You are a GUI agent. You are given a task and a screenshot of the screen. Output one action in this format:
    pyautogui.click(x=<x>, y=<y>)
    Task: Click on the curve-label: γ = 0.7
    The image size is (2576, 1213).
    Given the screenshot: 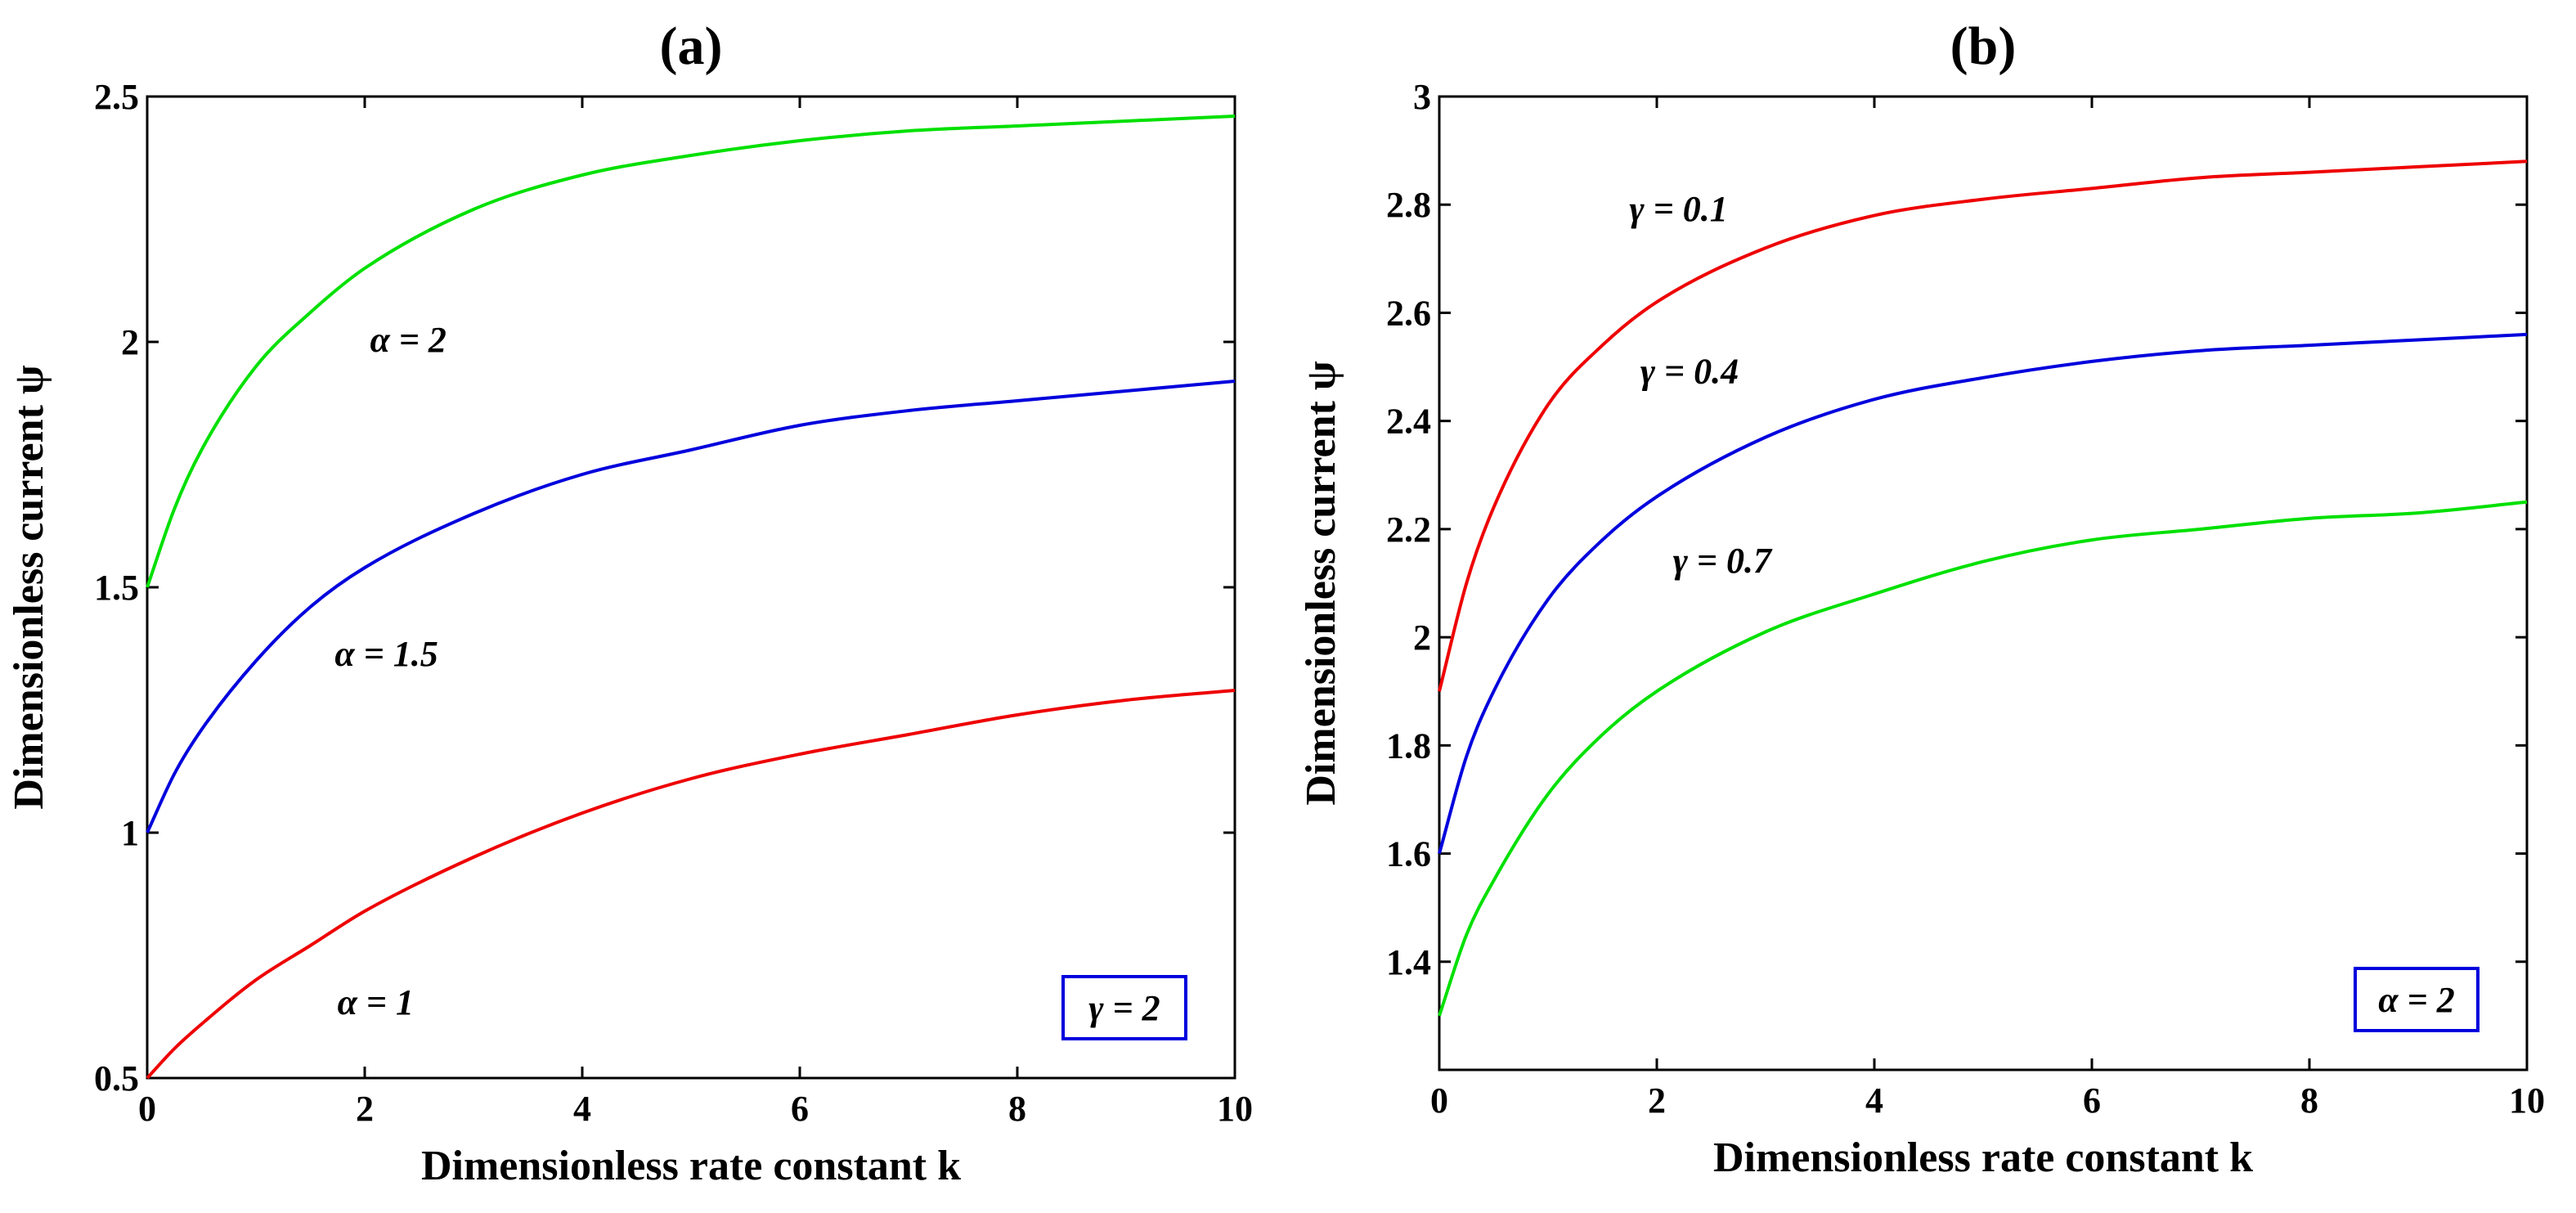 What is the action you would take?
    pyautogui.click(x=1723, y=561)
    